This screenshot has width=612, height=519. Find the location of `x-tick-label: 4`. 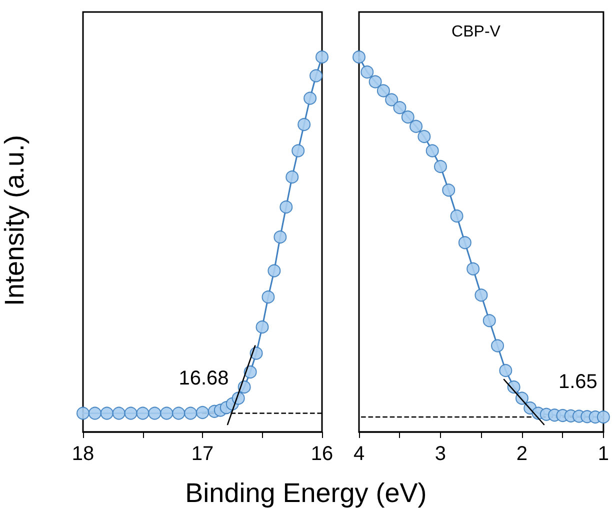

x-tick-label: 4 is located at coordinates (359, 454).